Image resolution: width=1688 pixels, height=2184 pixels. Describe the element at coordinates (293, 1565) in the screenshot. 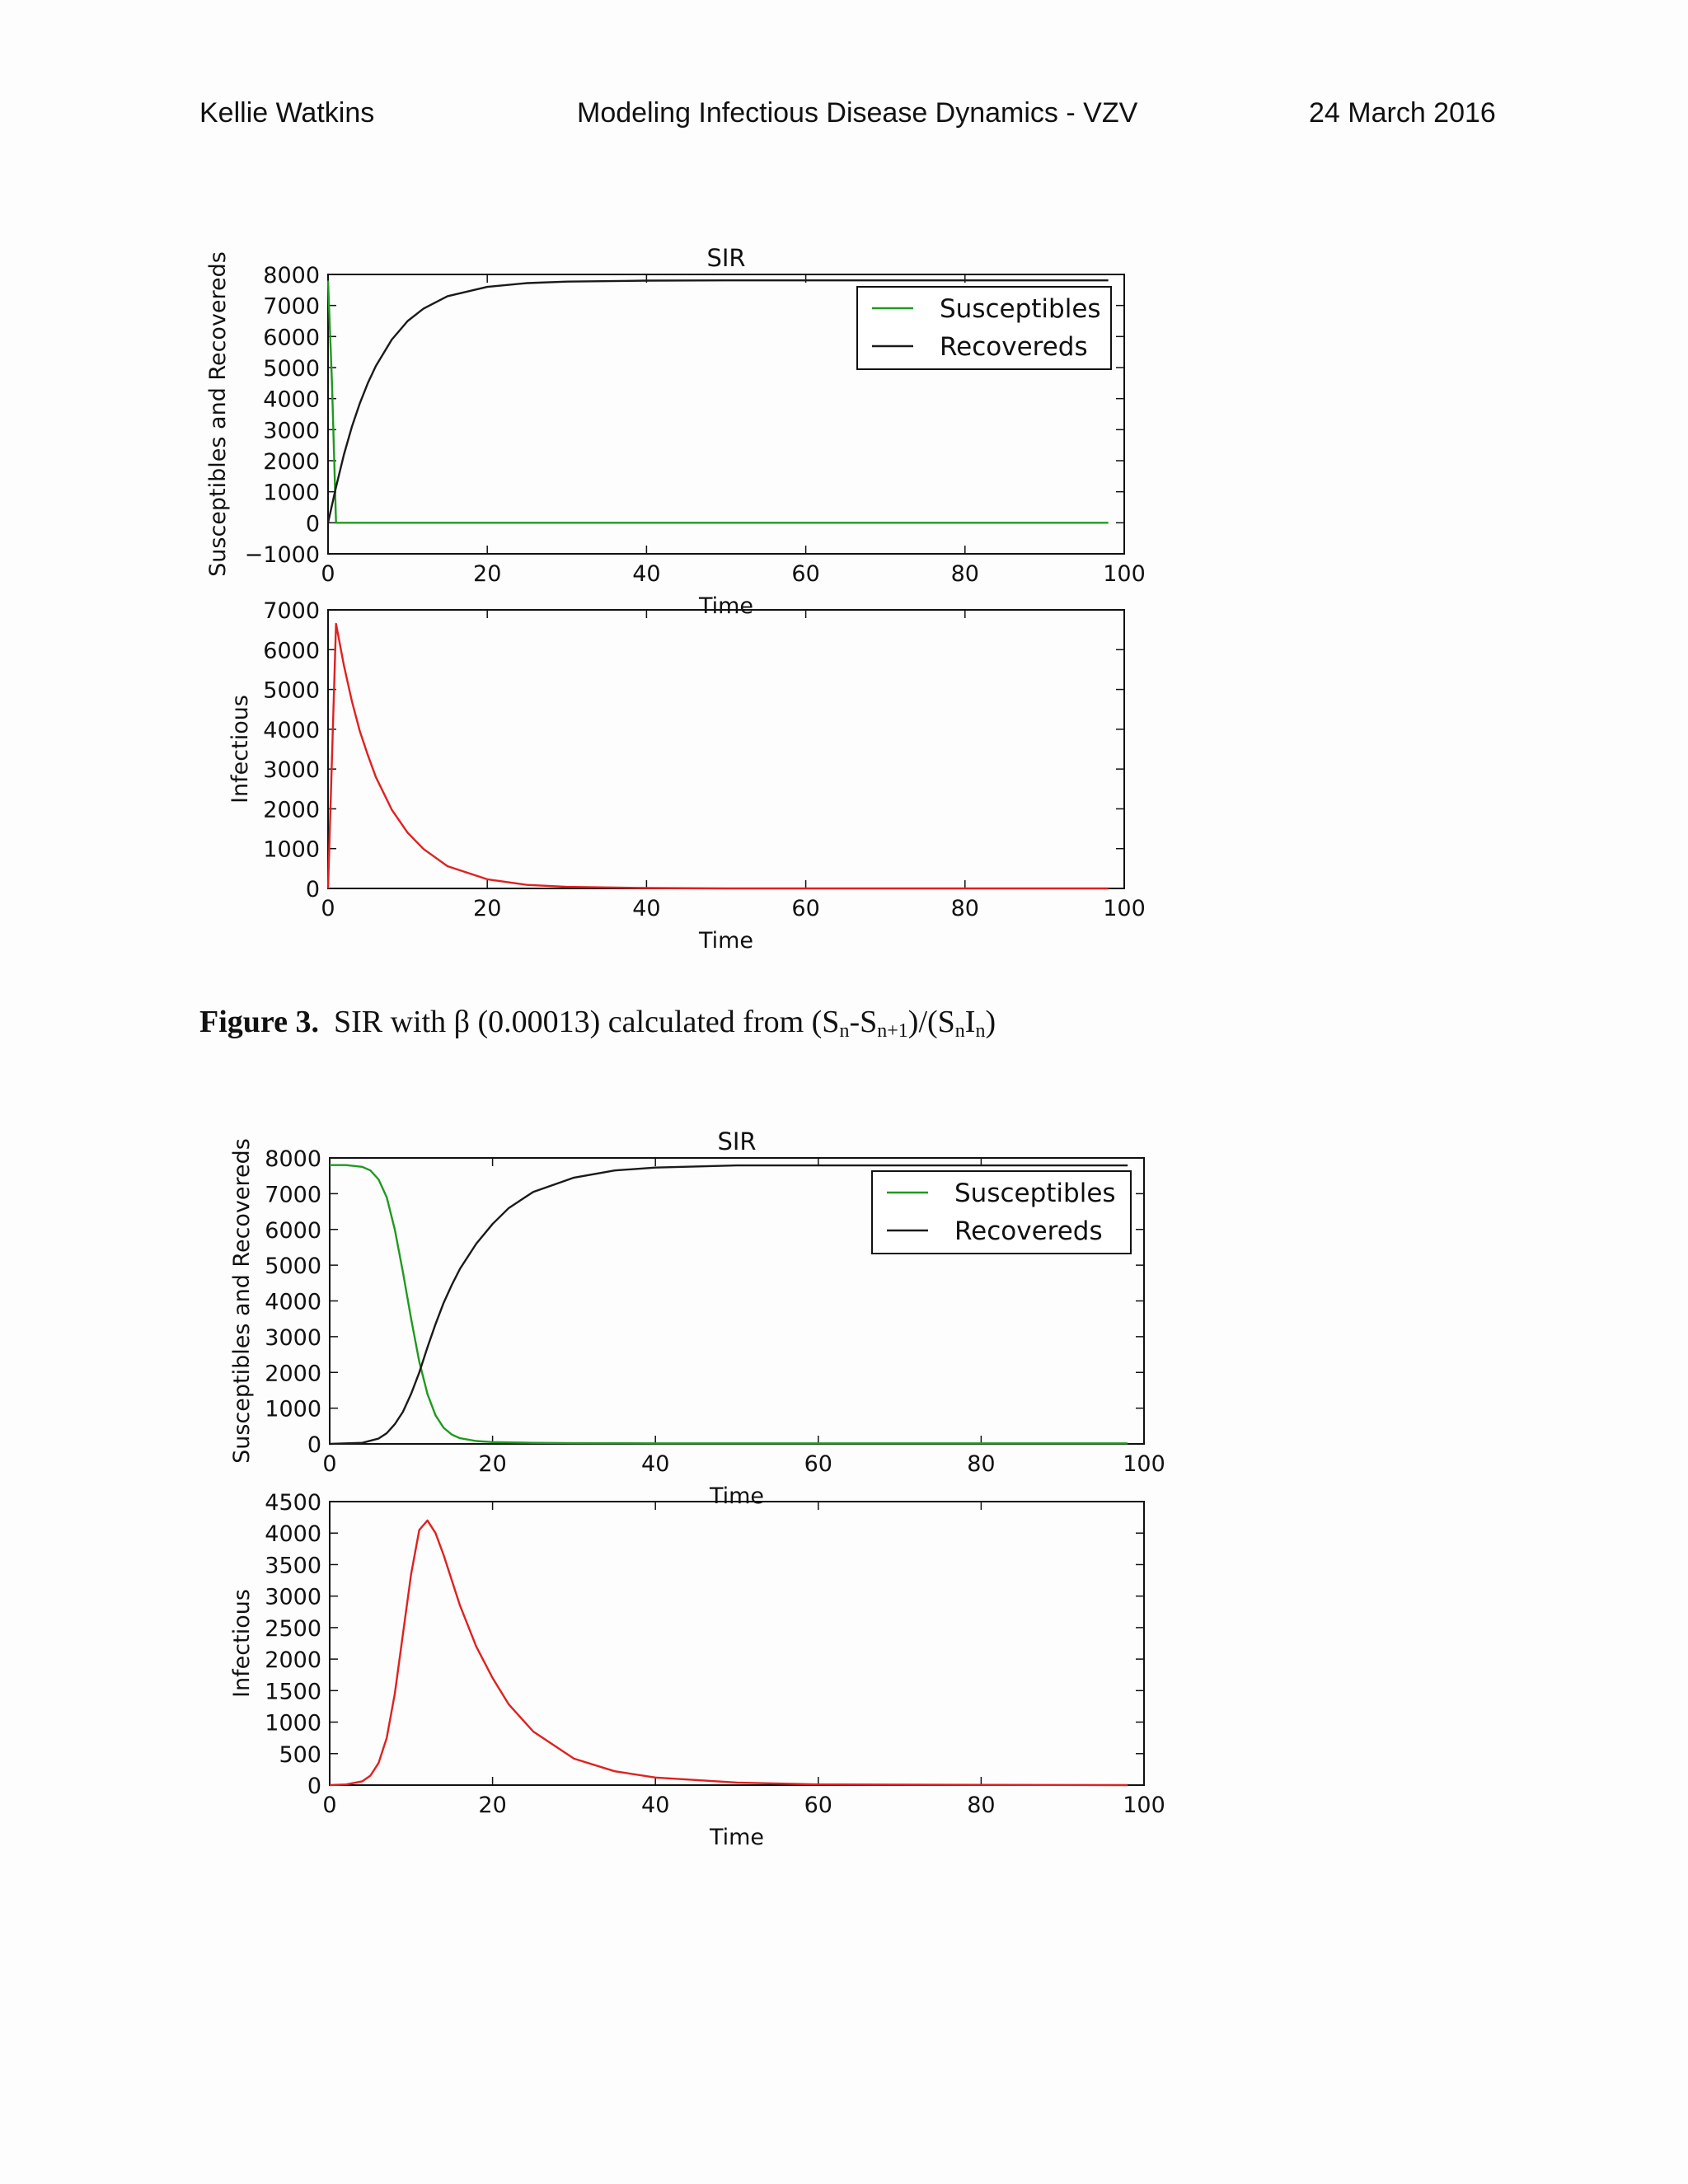

I see `y-tick-label: 3500` at that location.